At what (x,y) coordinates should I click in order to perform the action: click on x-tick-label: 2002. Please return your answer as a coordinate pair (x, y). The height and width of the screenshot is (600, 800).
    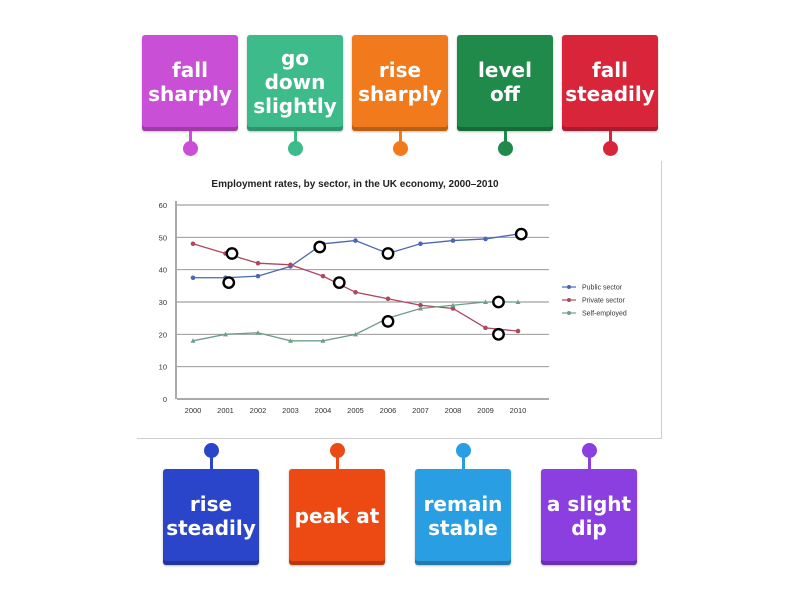
    Looking at the image, I should click on (258, 410).